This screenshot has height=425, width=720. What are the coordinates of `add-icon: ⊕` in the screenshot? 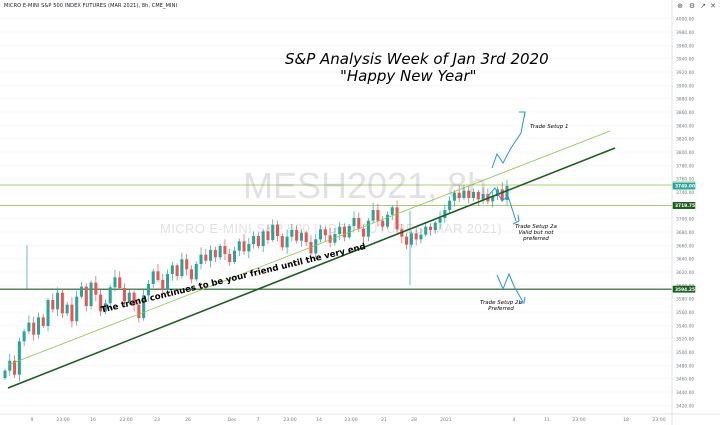 It's located at (680, 6).